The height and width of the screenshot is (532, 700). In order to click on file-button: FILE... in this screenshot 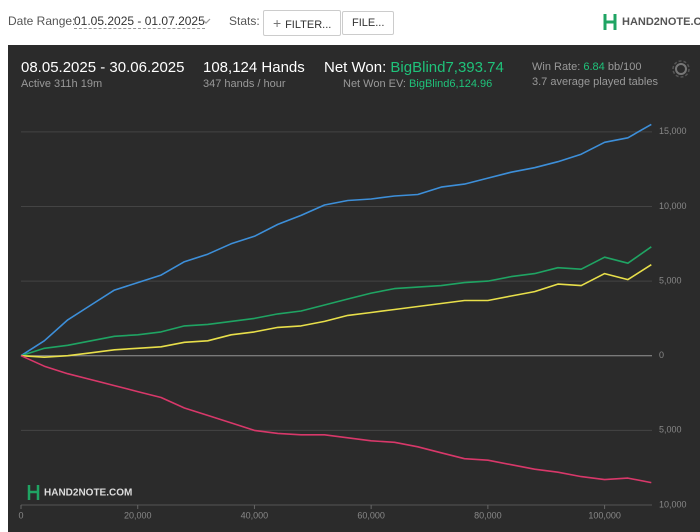, I will do `click(368, 23)`.